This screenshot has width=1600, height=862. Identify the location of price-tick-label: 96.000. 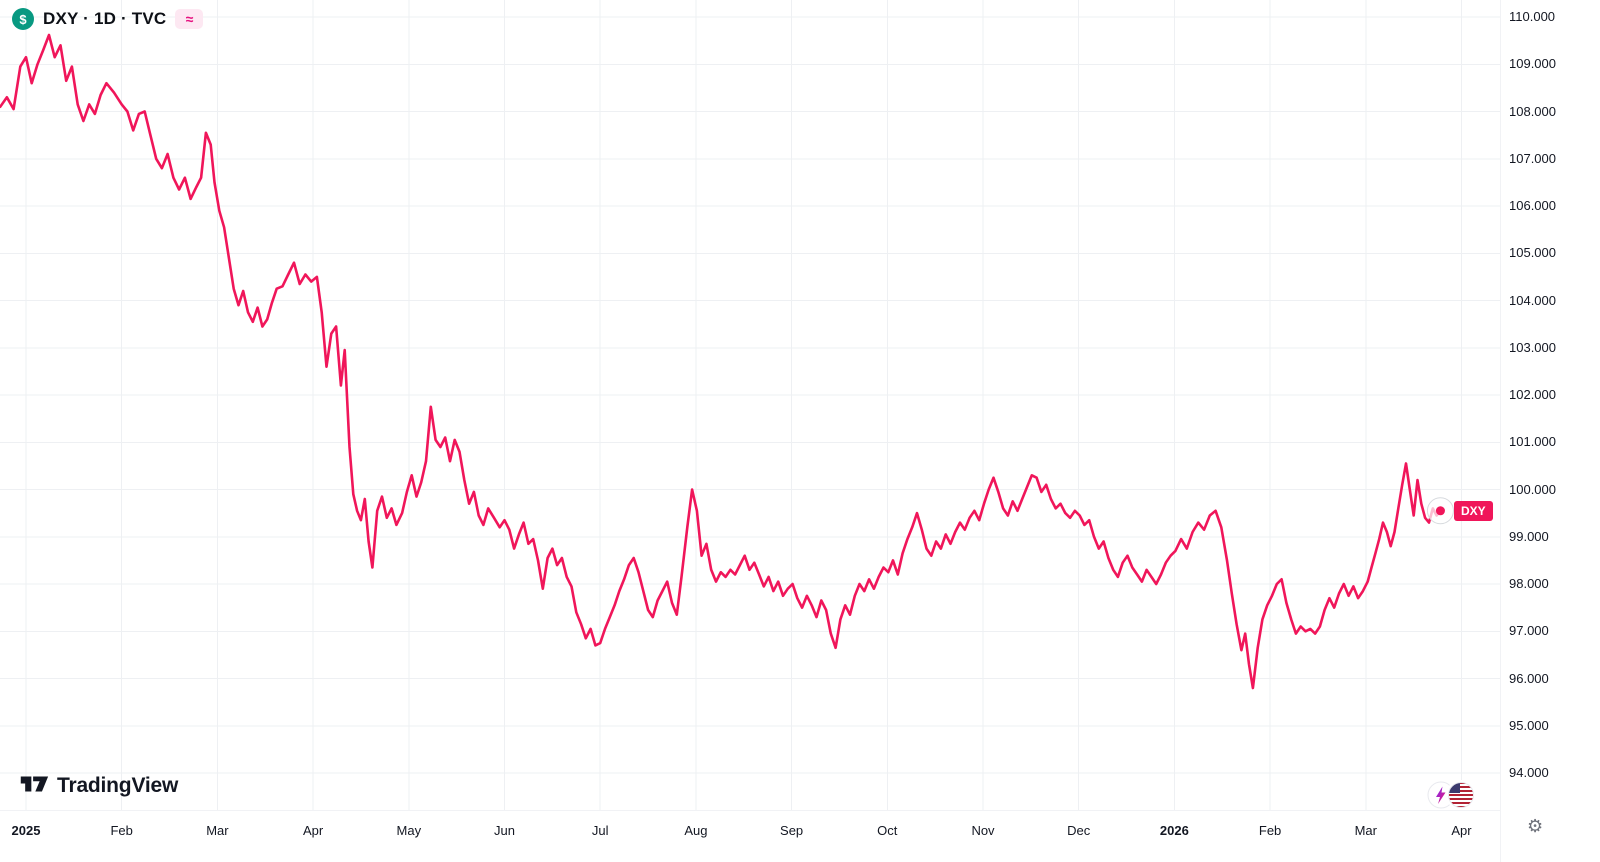
(1529, 678).